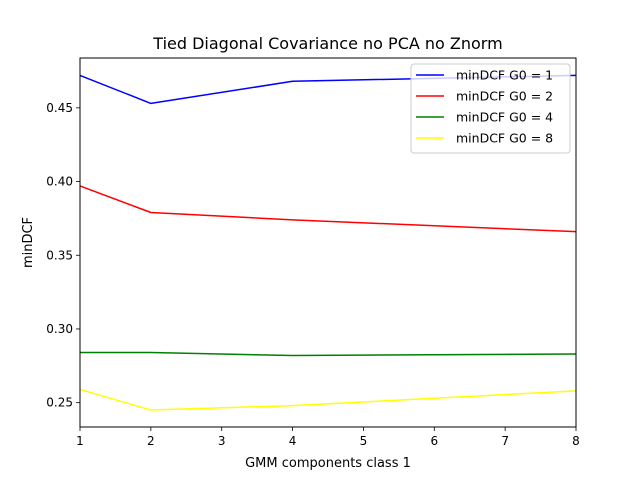  I want to click on y-tick-label: 0.30, so click(59, 329).